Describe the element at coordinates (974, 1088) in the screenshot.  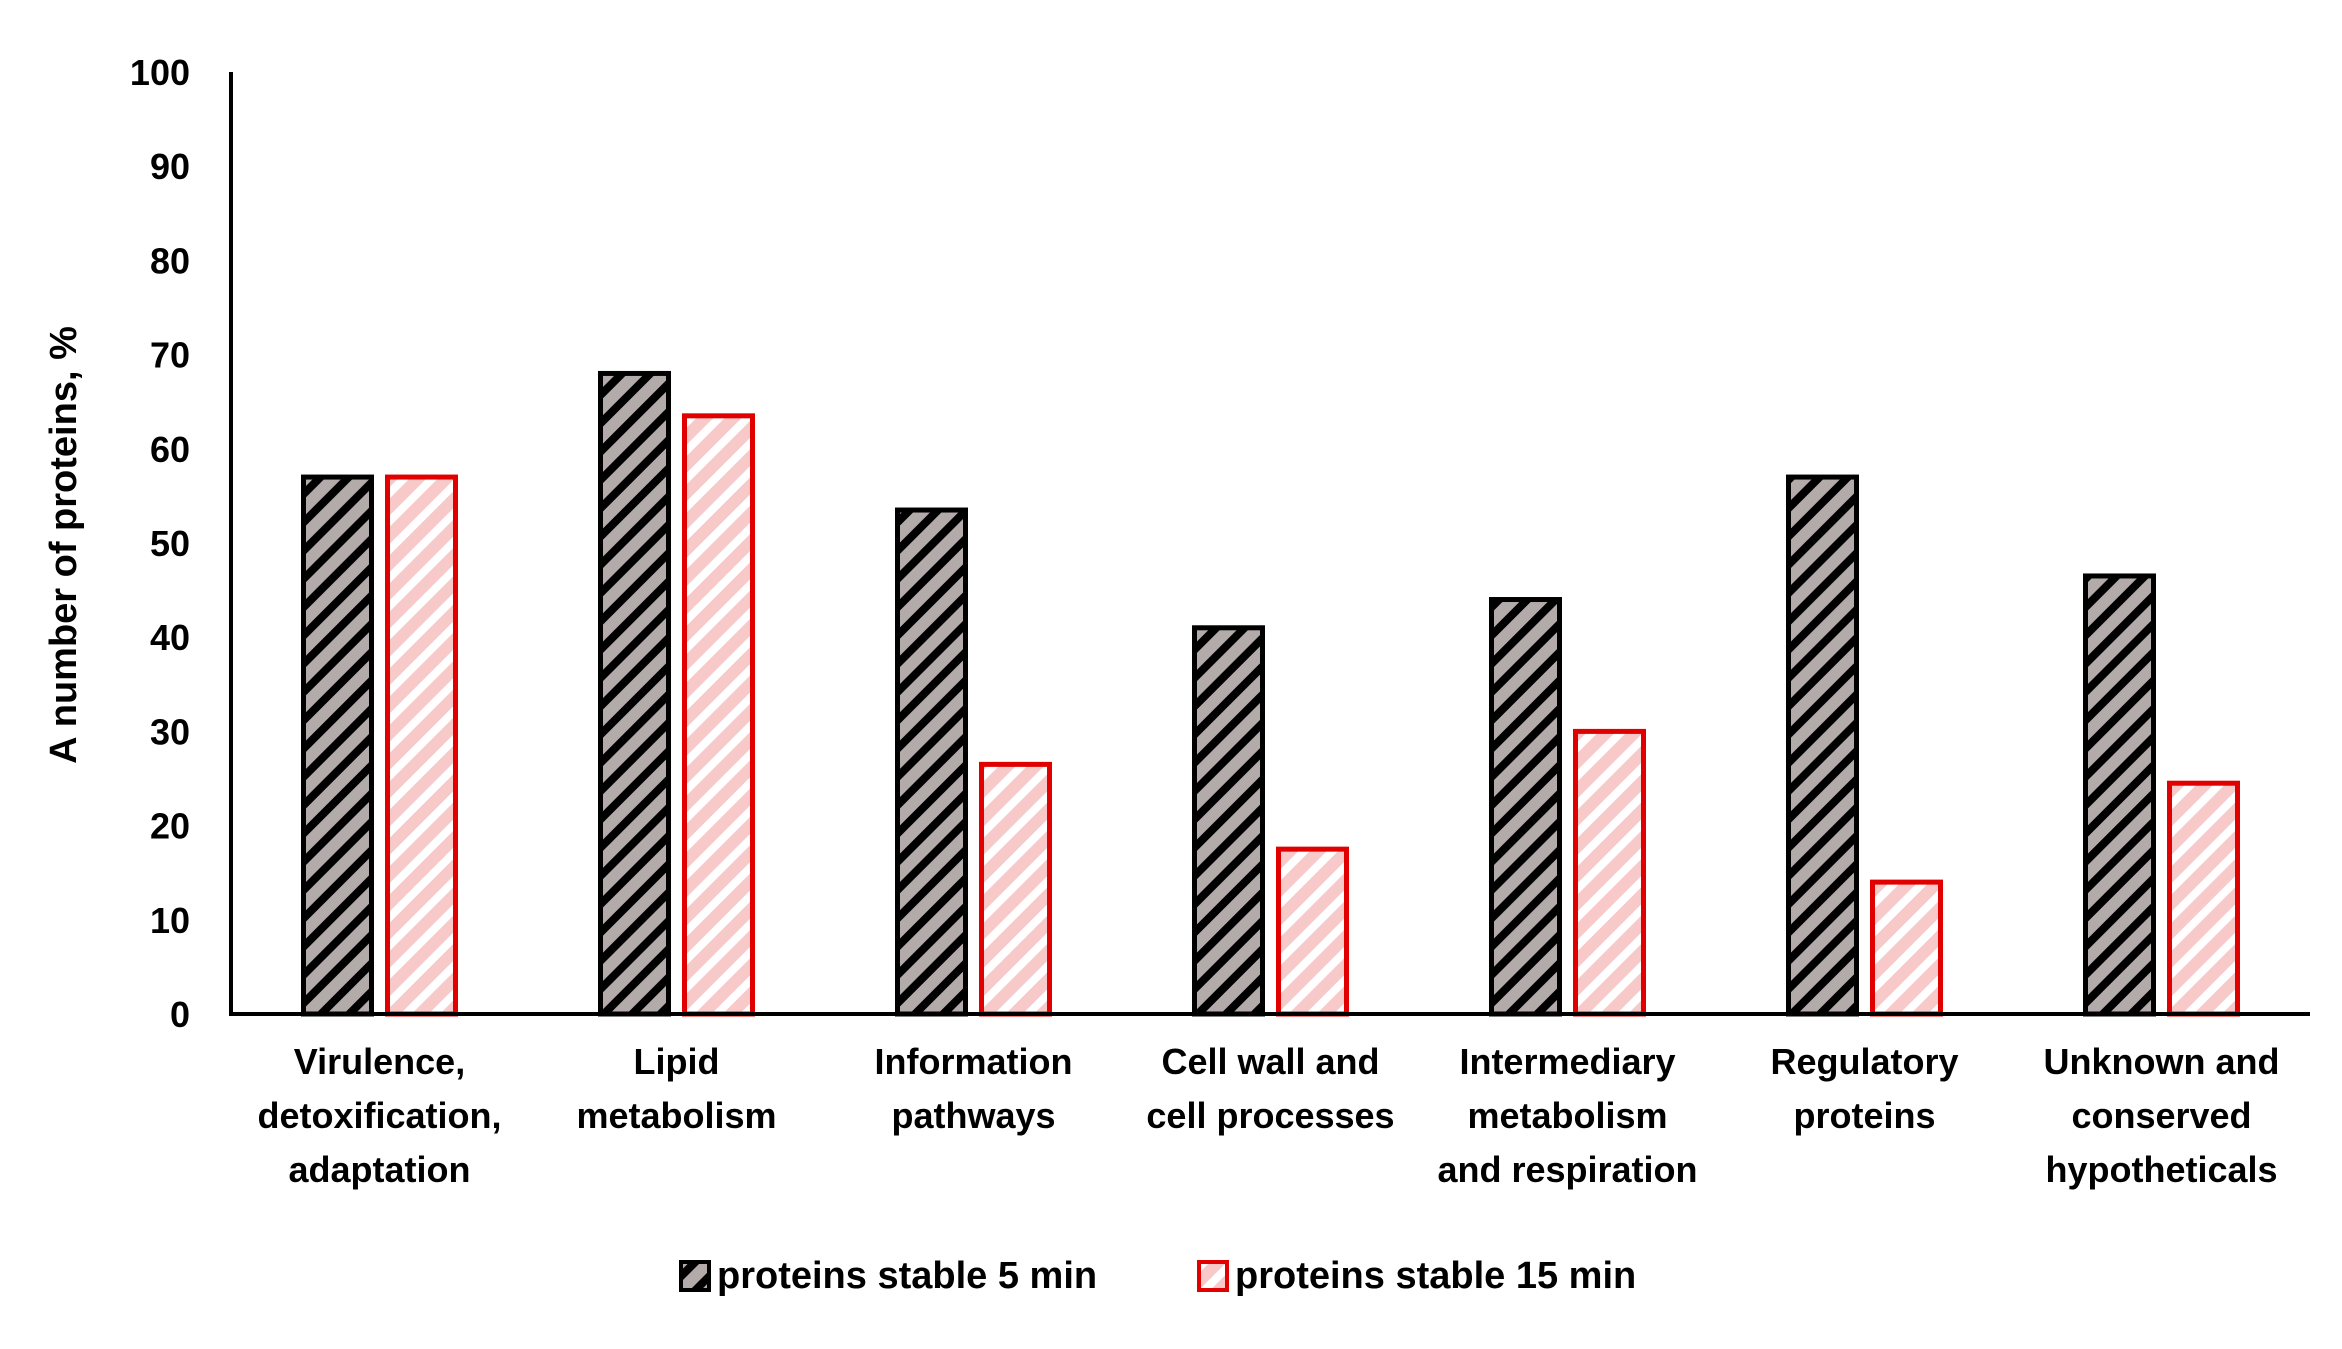
I see `x-category-label: Information pathways` at that location.